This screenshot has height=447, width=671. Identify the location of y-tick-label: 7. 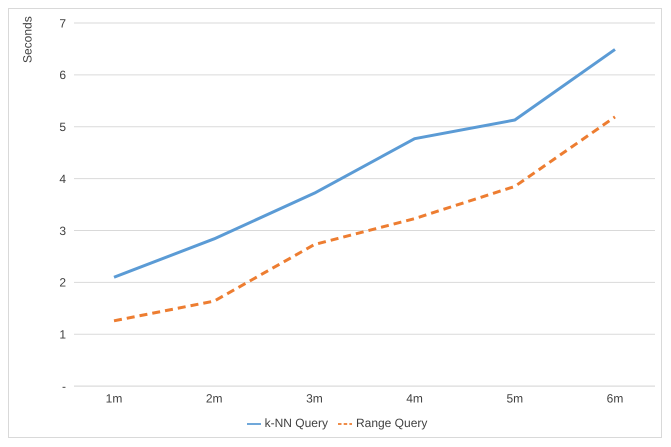
(62, 23).